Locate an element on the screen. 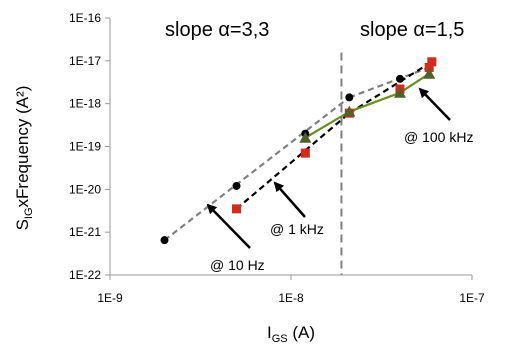 The image size is (512, 352). trend-line-100khz is located at coordinates (327, 124).